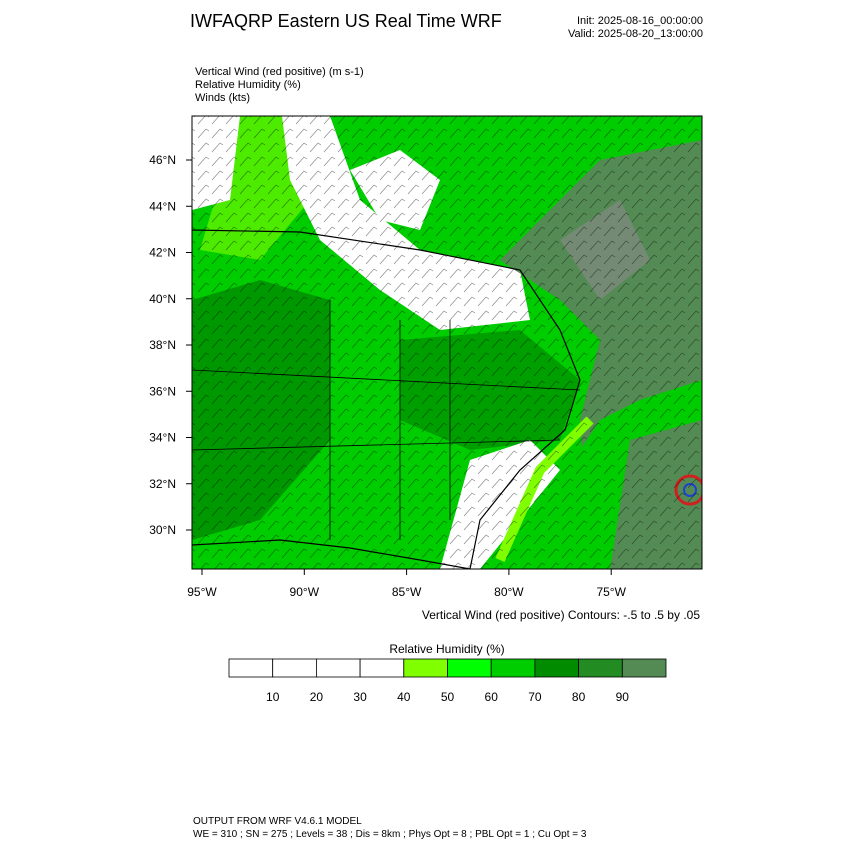 Image resolution: width=850 pixels, height=855 pixels. What do you see at coordinates (248, 85) in the screenshot?
I see `field-label: Relative Humidity (%)` at bounding box center [248, 85].